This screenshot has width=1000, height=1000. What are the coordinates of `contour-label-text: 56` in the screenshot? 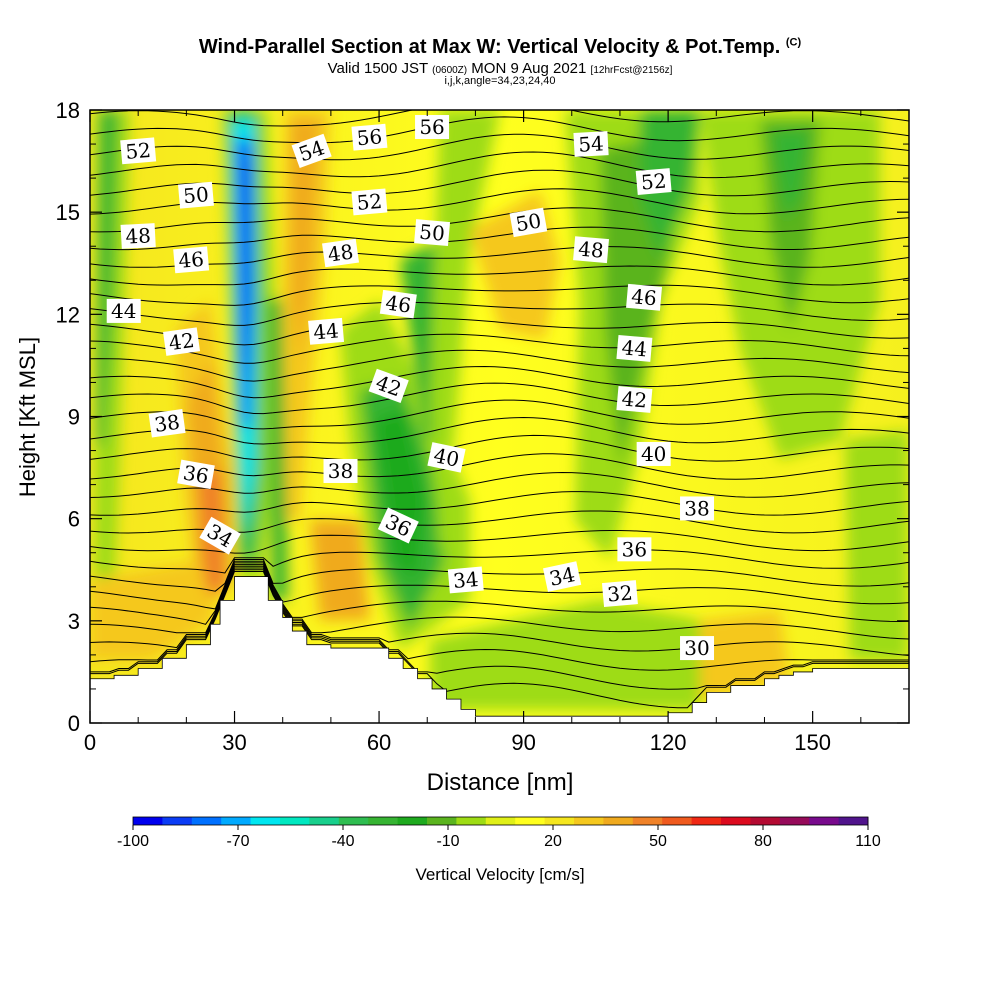 It's located at (369, 137).